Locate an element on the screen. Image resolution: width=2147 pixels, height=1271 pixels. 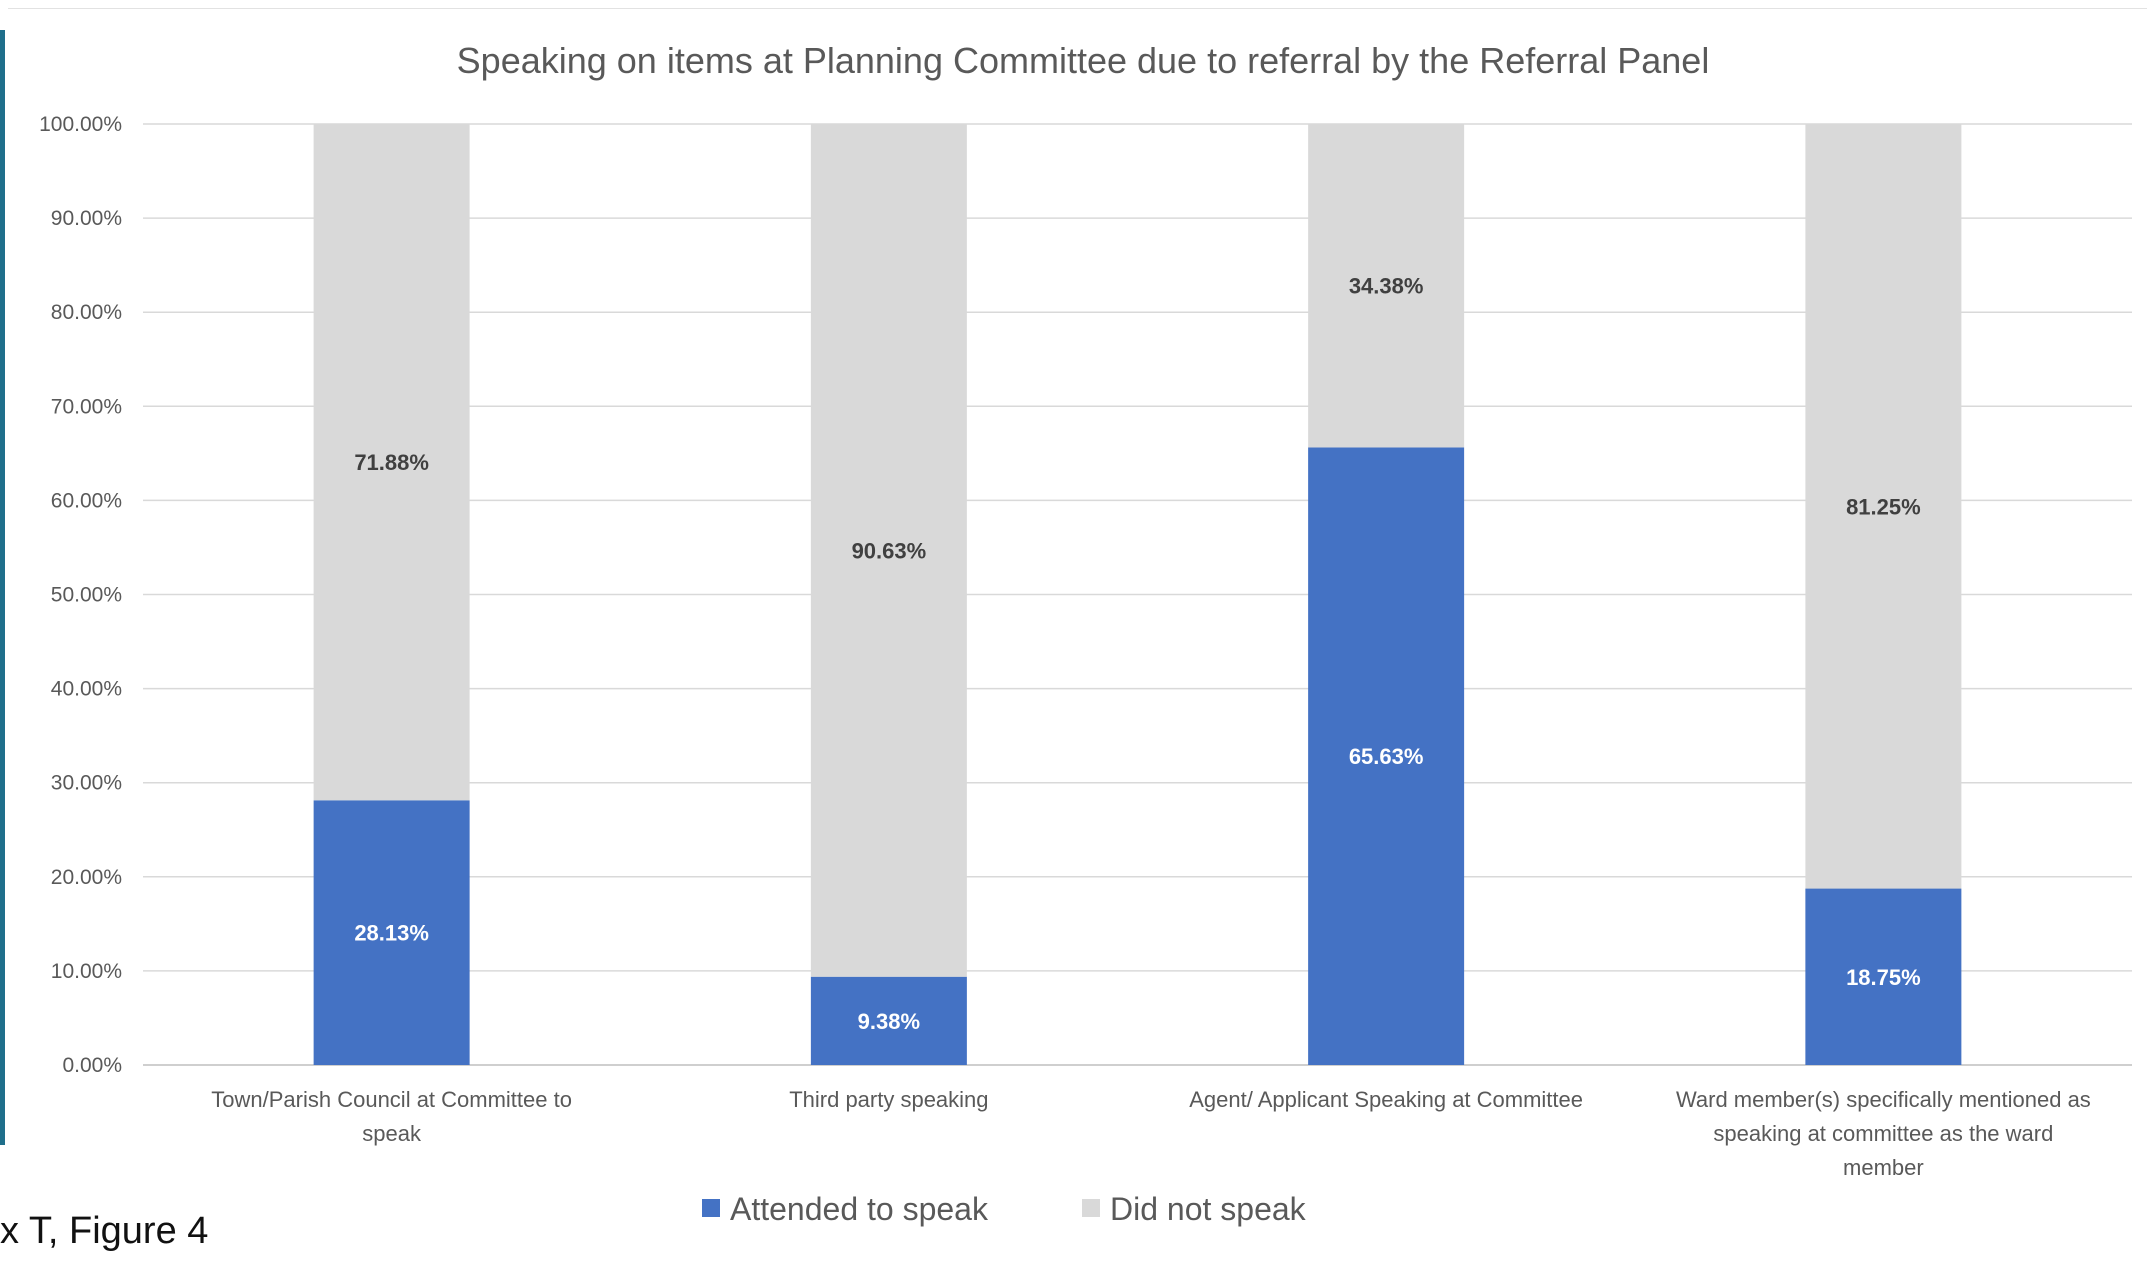
y-tick-label: 100.00% is located at coordinates (80, 124).